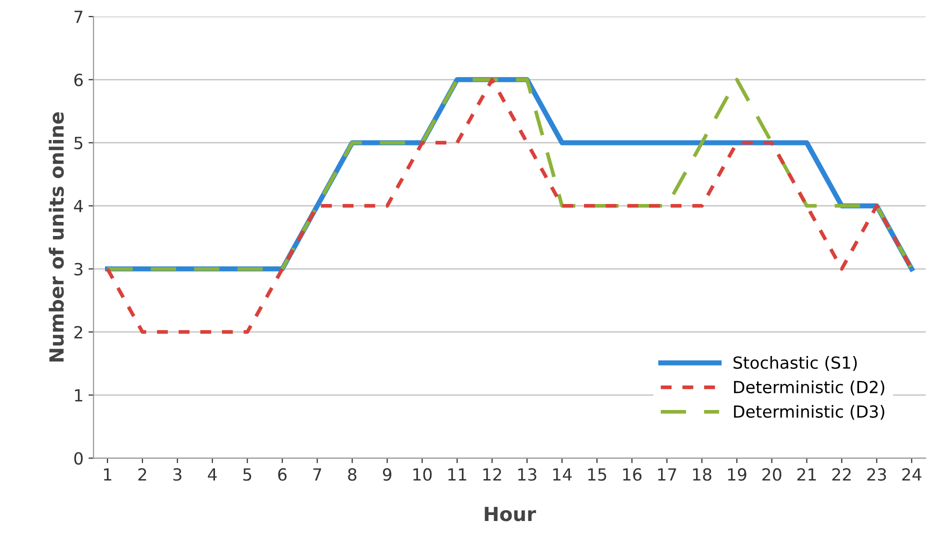  I want to click on x-tick-label: 19, so click(737, 474).